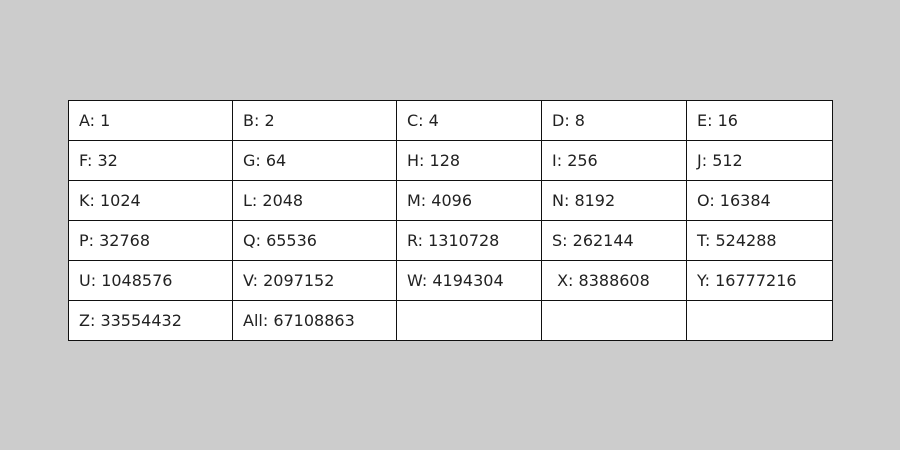 The width and height of the screenshot is (900, 450). Describe the element at coordinates (150, 240) in the screenshot. I see `table-cell: P: 32768` at that location.